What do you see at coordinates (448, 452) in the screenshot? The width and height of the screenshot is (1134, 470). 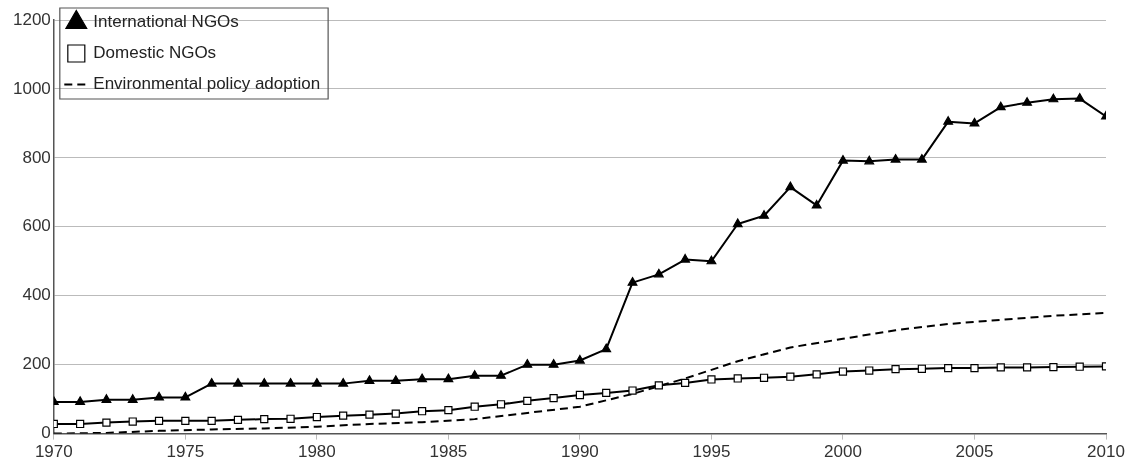 I see `x-tick-label: 1985` at bounding box center [448, 452].